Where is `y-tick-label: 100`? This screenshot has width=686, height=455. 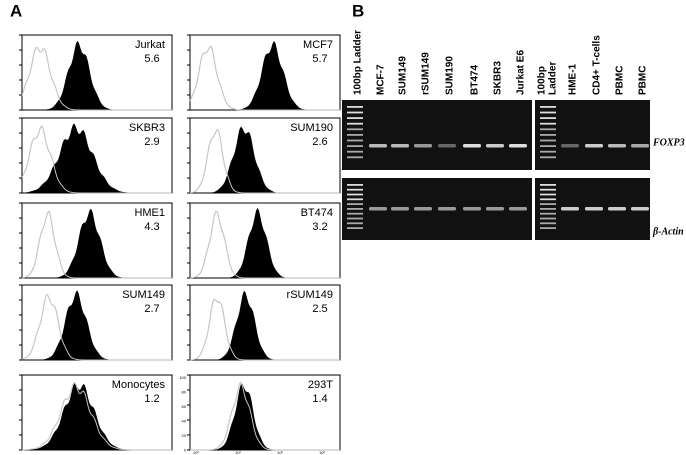 y-tick-label: 100 is located at coordinates (182, 377).